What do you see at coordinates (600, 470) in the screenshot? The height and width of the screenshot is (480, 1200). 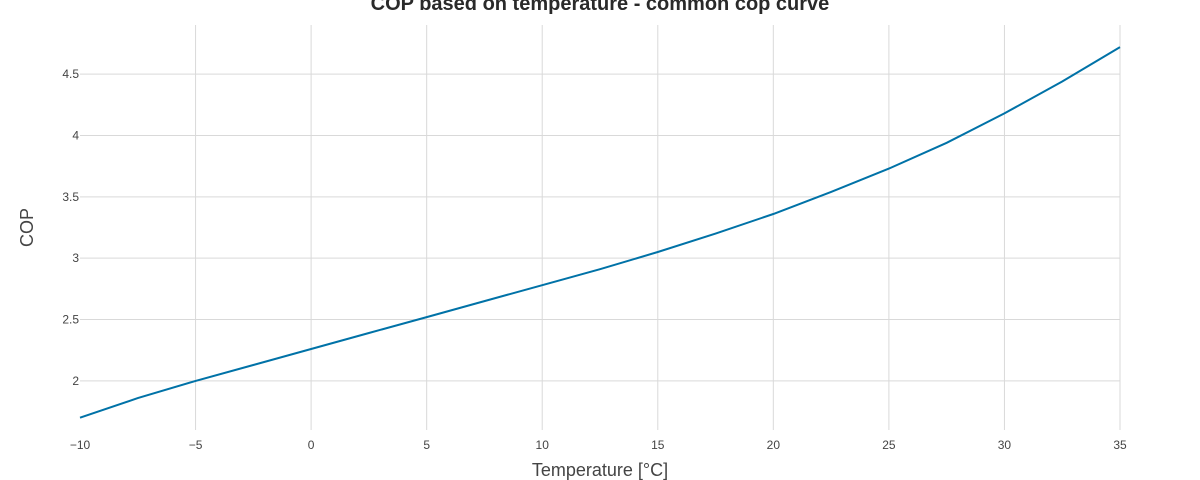 I see `x-axis-label: Temperature [°C]` at bounding box center [600, 470].